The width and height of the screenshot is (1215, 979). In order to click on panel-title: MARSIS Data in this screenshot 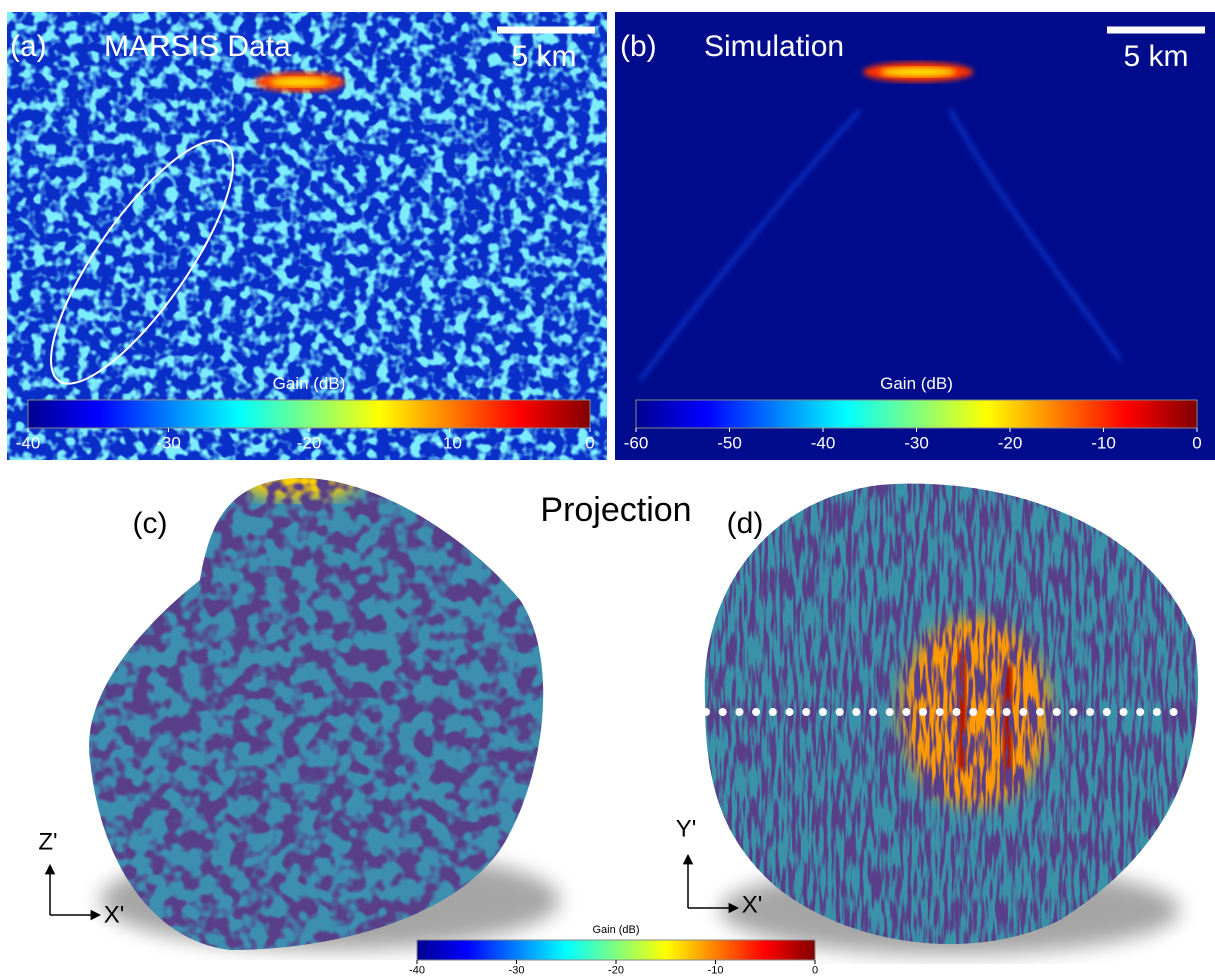, I will do `click(197, 46)`.